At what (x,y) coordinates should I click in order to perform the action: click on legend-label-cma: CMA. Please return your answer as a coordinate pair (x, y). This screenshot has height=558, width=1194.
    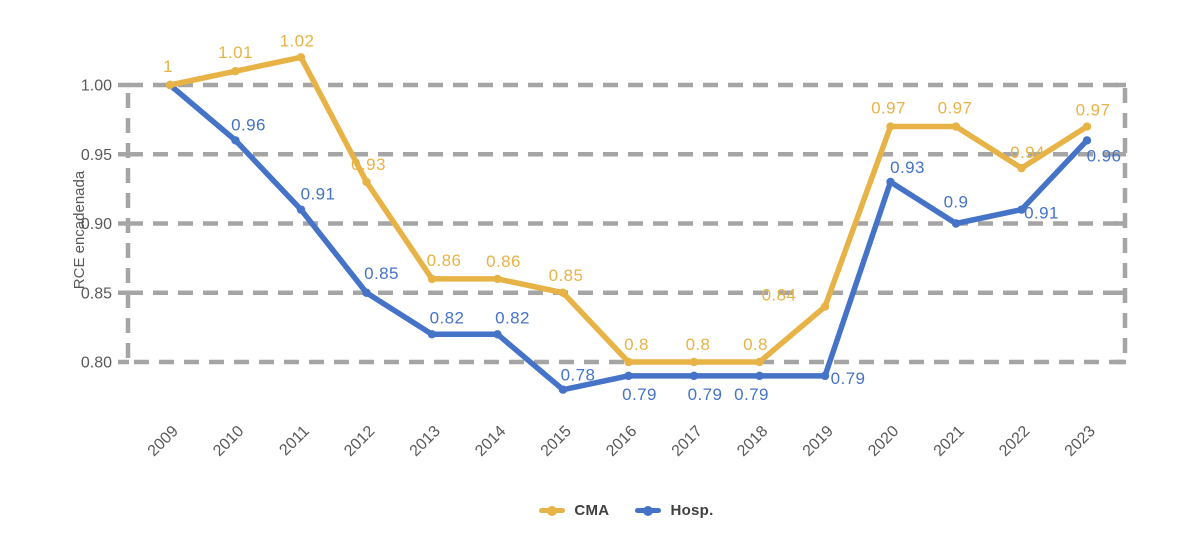
    Looking at the image, I should click on (592, 510).